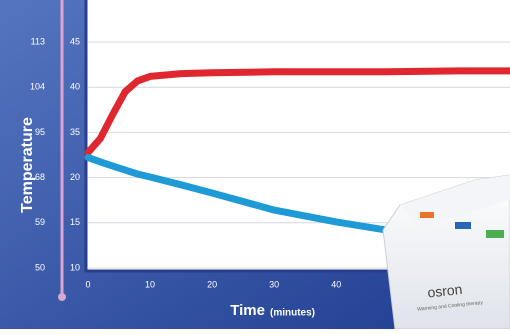 This screenshot has height=334, width=510. What do you see at coordinates (75, 177) in the screenshot?
I see `y-tick-label: 20` at bounding box center [75, 177].